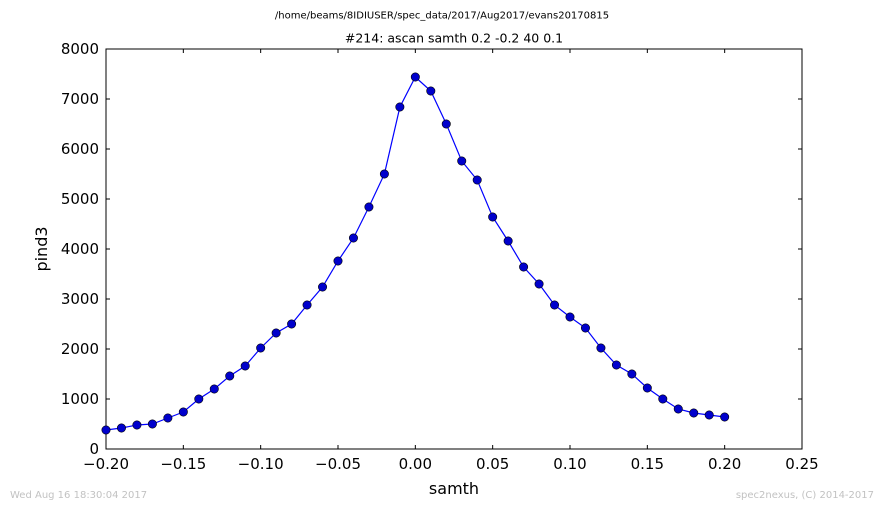 Image resolution: width=884 pixels, height=509 pixels. What do you see at coordinates (569, 464) in the screenshot?
I see `x-tick-label: 0.10` at bounding box center [569, 464].